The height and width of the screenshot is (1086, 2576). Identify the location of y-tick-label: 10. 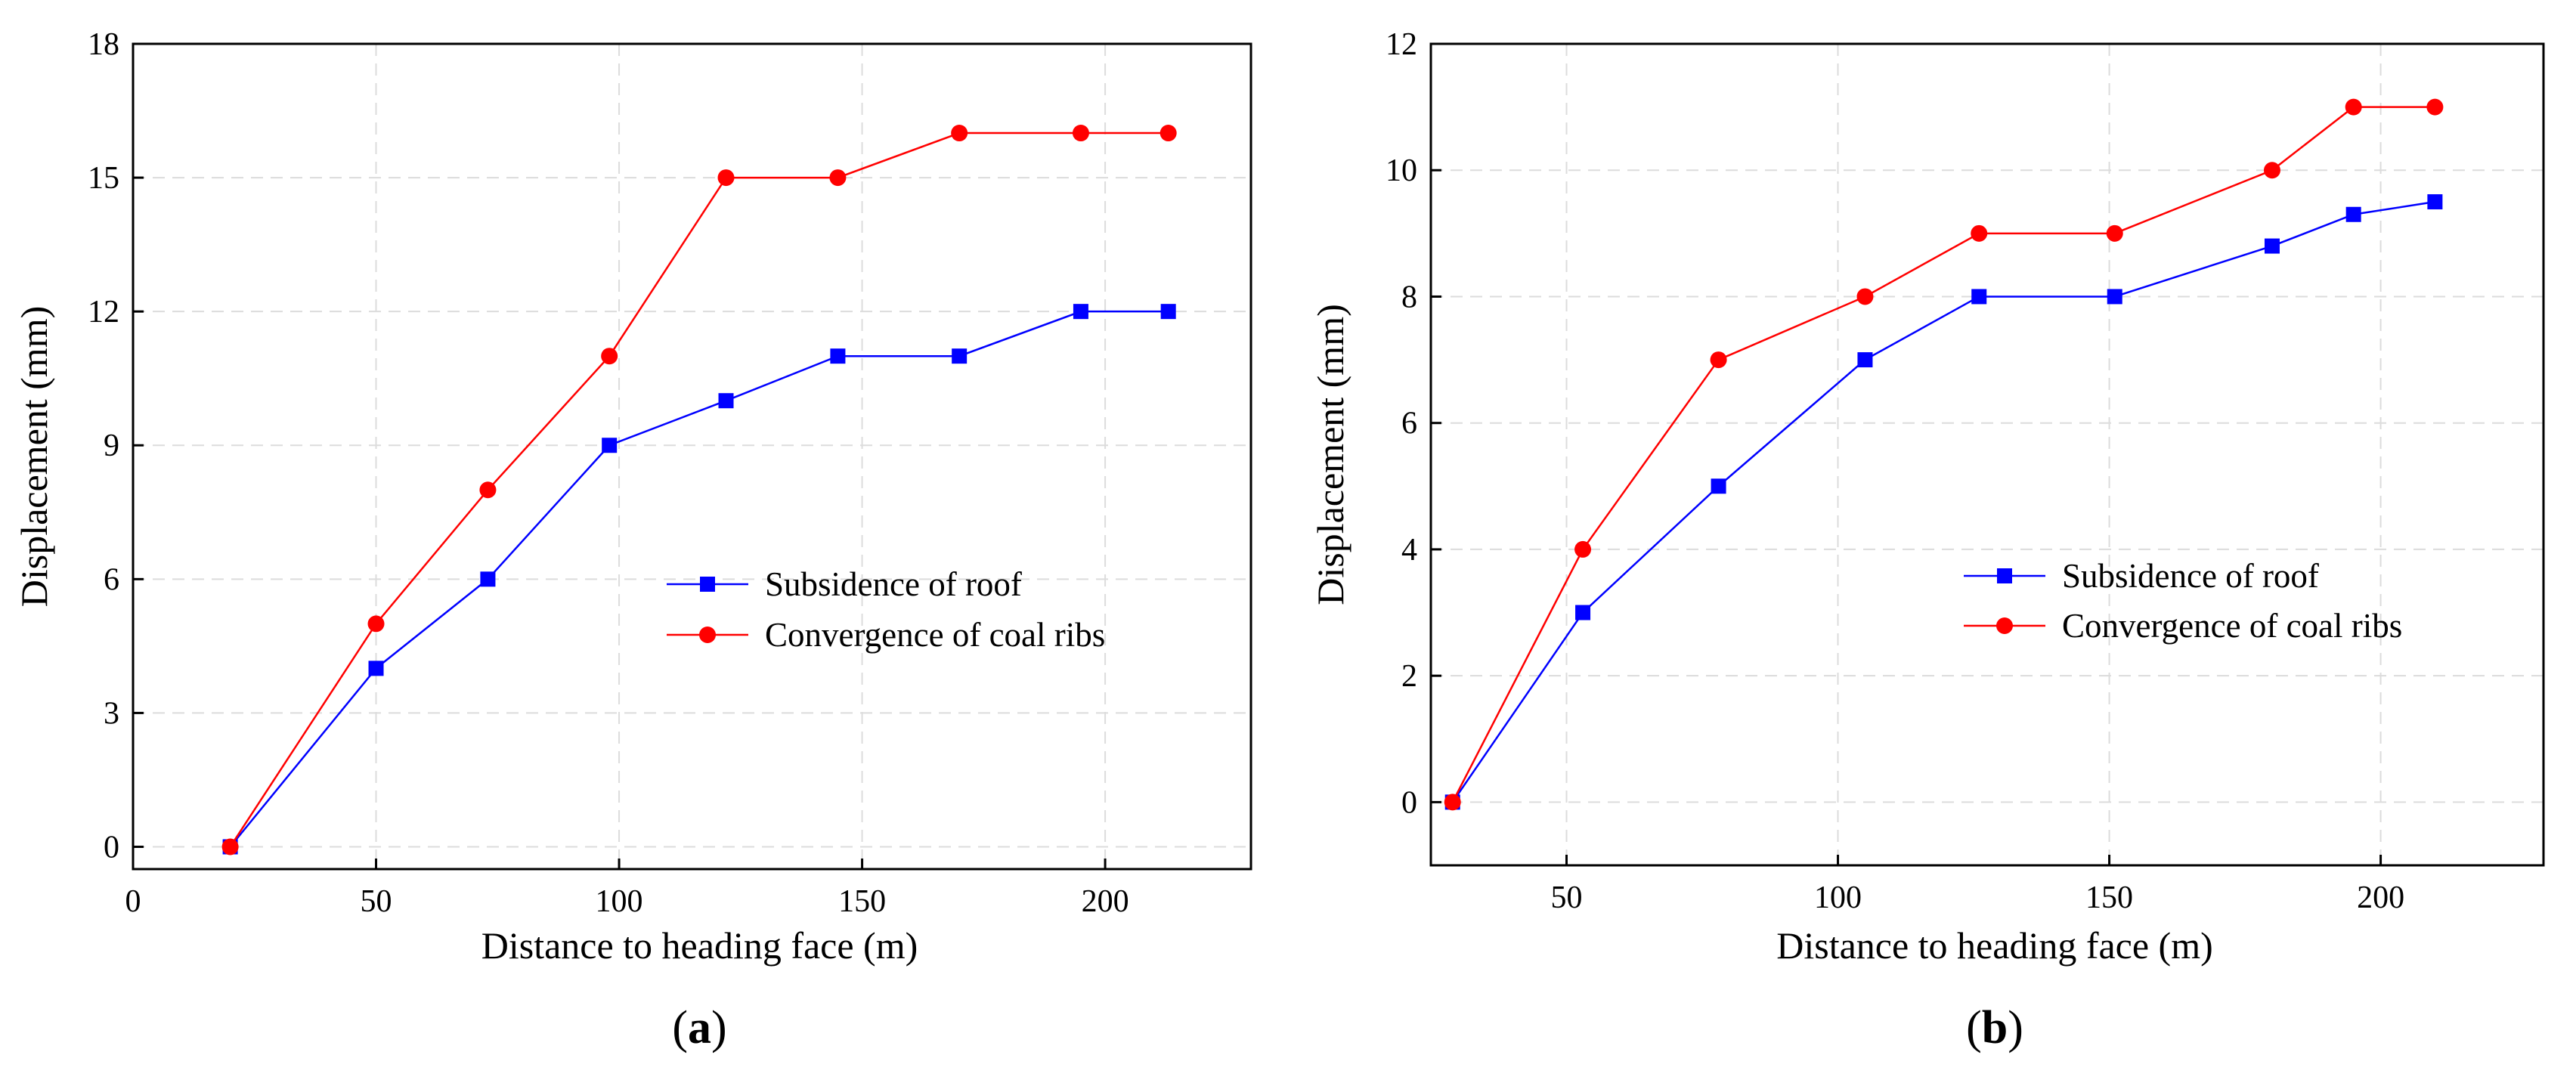
(1401, 170).